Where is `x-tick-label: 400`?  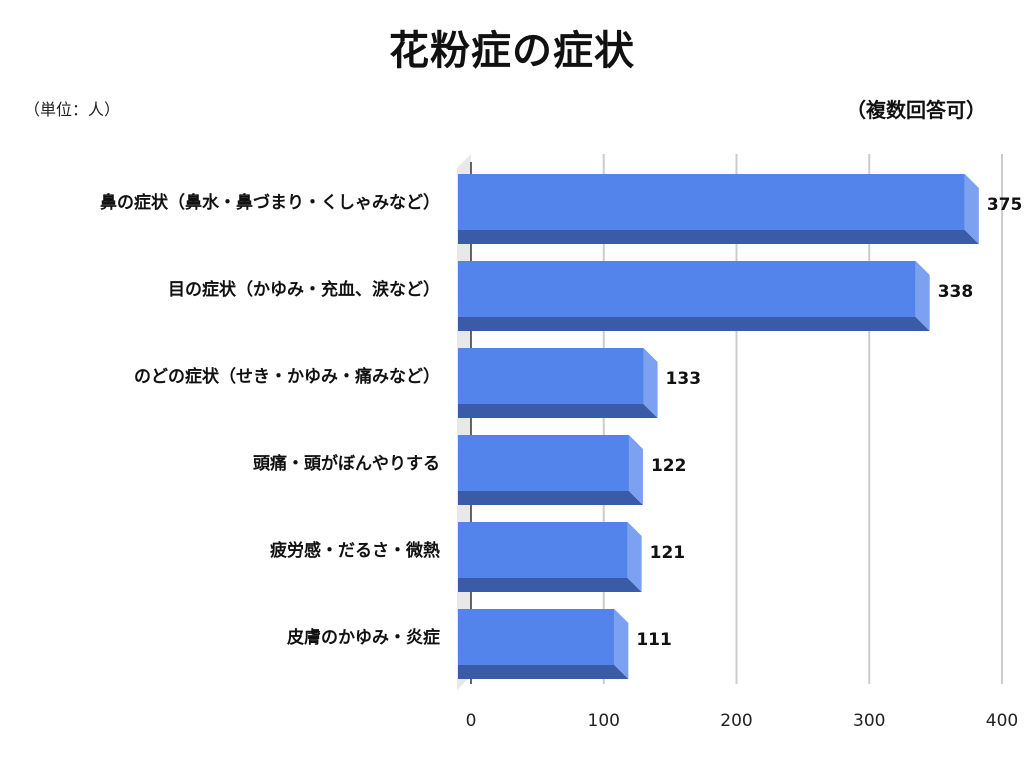 x-tick-label: 400 is located at coordinates (1002, 721).